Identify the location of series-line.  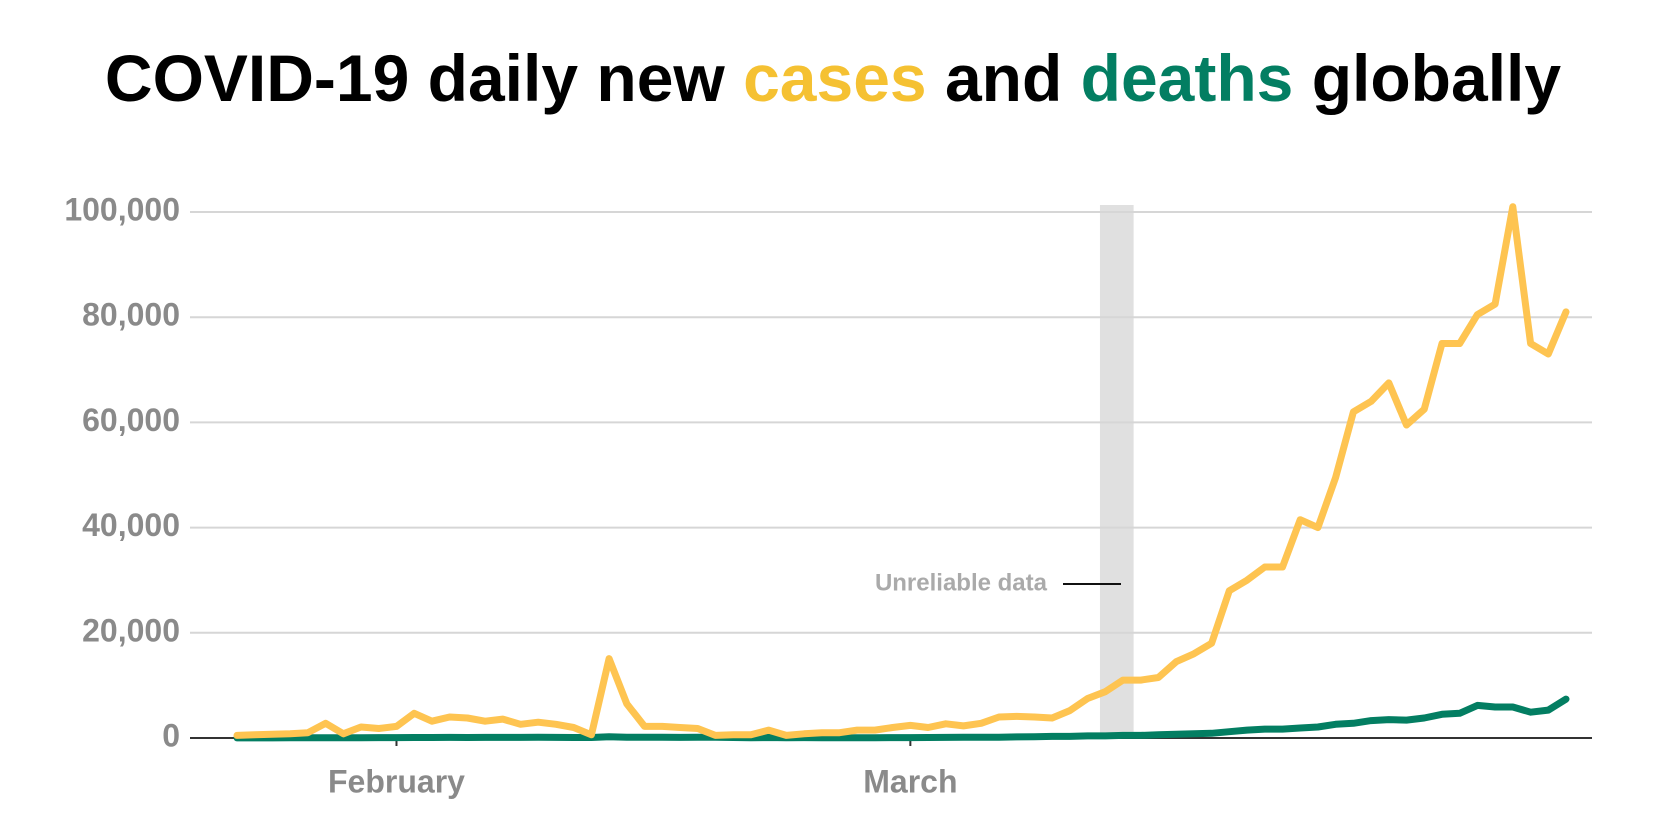
(901, 718).